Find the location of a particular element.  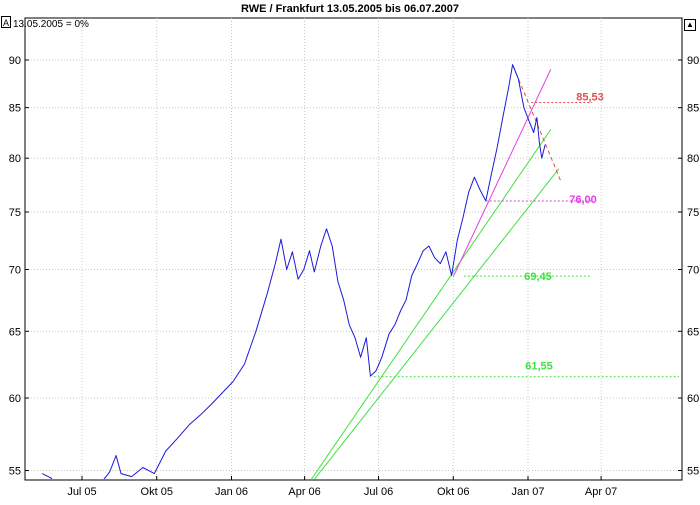

level-label-4: 61,55 is located at coordinates (539, 367).